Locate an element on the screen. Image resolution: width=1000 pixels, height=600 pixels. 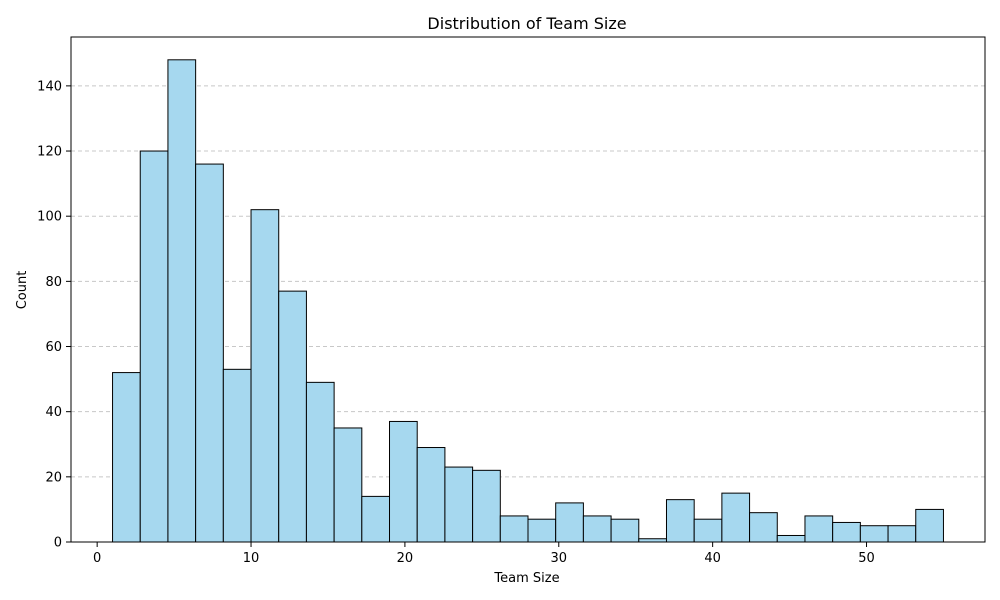
x-tick-label: 0 is located at coordinates (97, 558).